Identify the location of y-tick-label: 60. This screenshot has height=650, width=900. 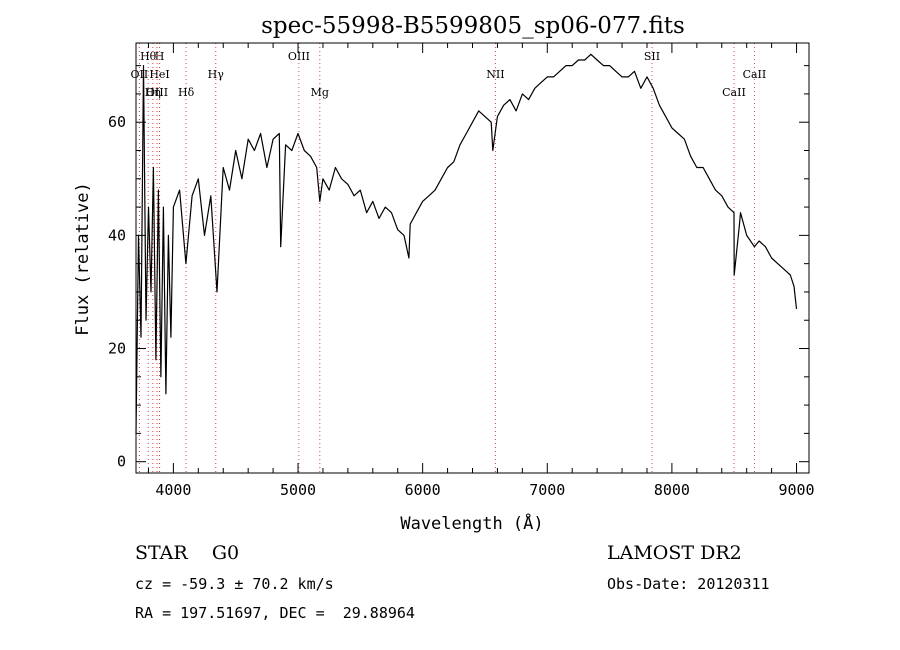
(117, 122).